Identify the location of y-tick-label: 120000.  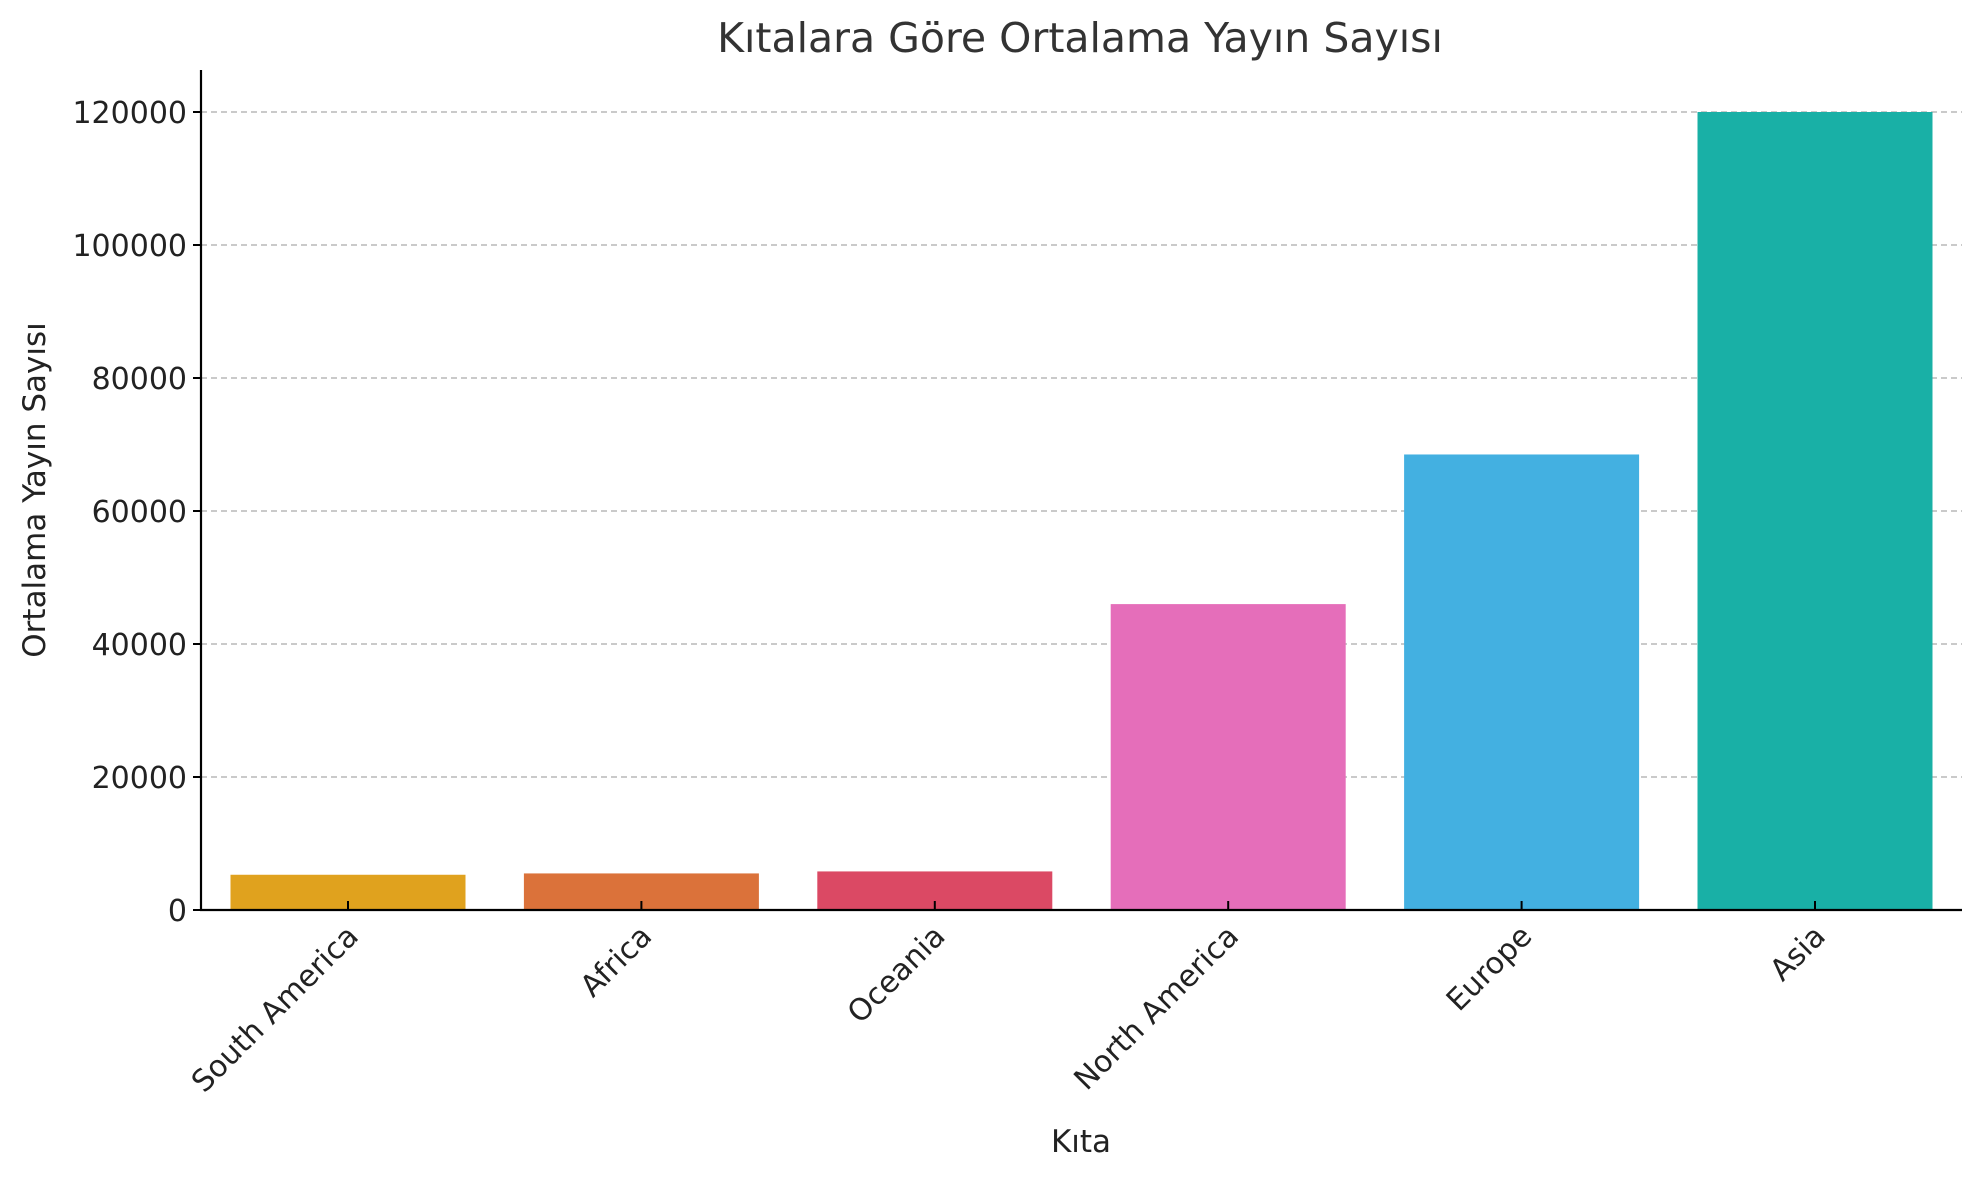
(129, 113).